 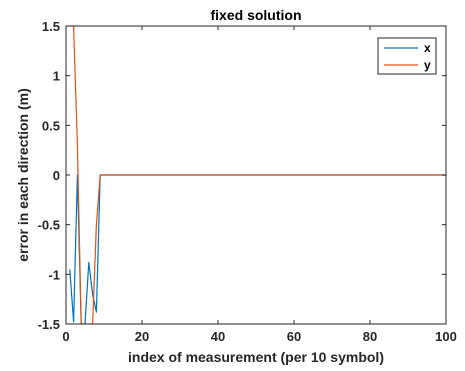 What do you see at coordinates (256, 15) in the screenshot?
I see `chart-title: fixed solution` at bounding box center [256, 15].